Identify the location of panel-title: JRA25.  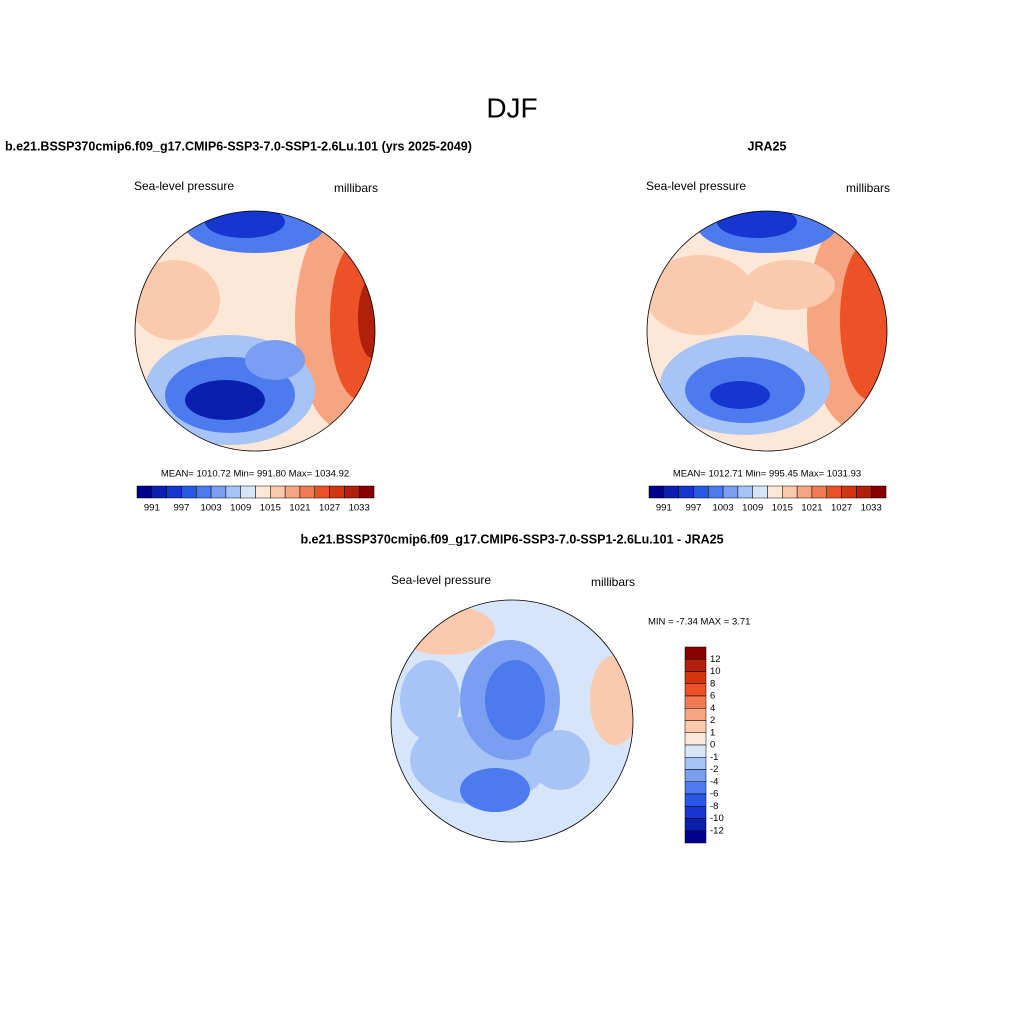
(767, 146).